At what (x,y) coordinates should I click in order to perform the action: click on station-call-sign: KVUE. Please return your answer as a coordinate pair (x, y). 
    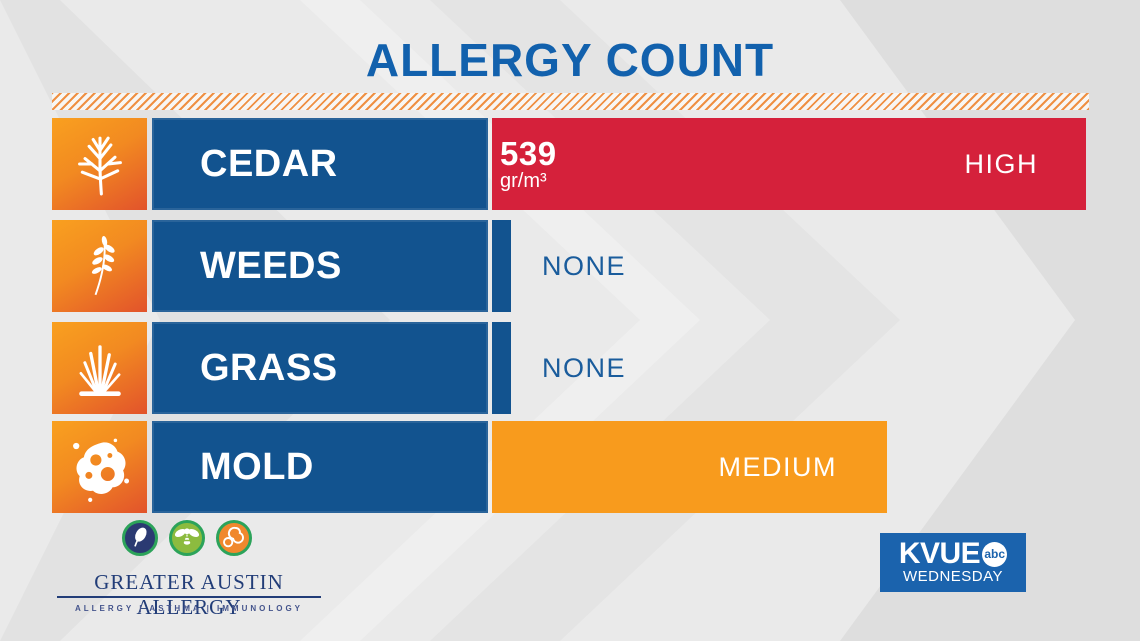
    Looking at the image, I should click on (939, 554).